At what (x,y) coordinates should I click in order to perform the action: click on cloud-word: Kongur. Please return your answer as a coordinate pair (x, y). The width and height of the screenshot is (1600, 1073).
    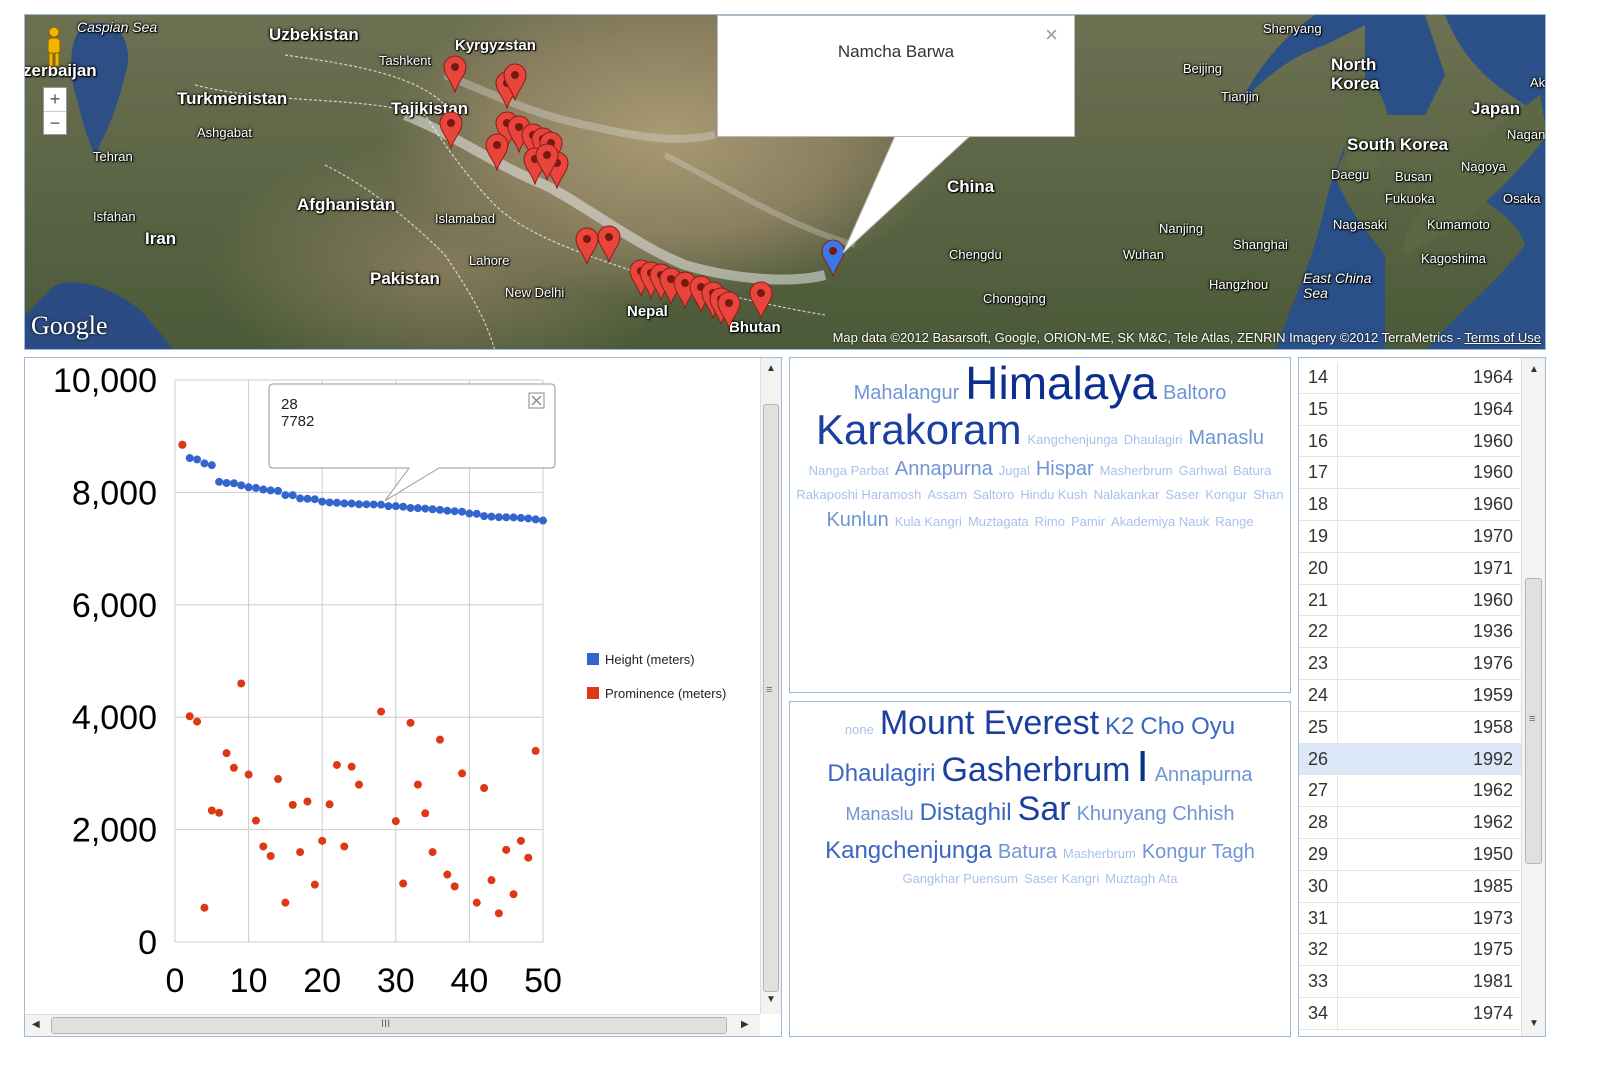
    Looking at the image, I should click on (1226, 494).